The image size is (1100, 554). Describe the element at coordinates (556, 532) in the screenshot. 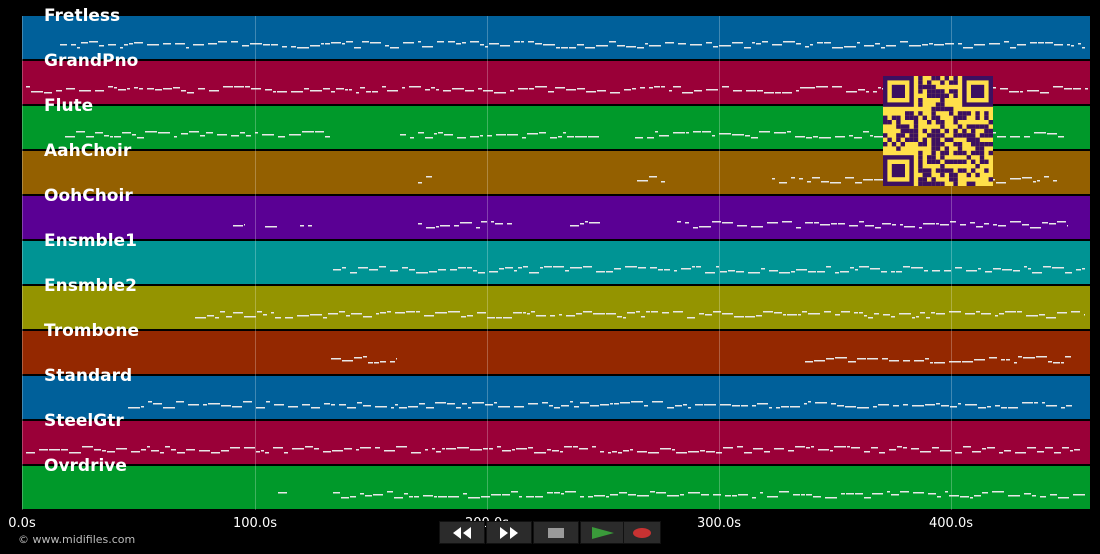

I see `stop-button` at that location.